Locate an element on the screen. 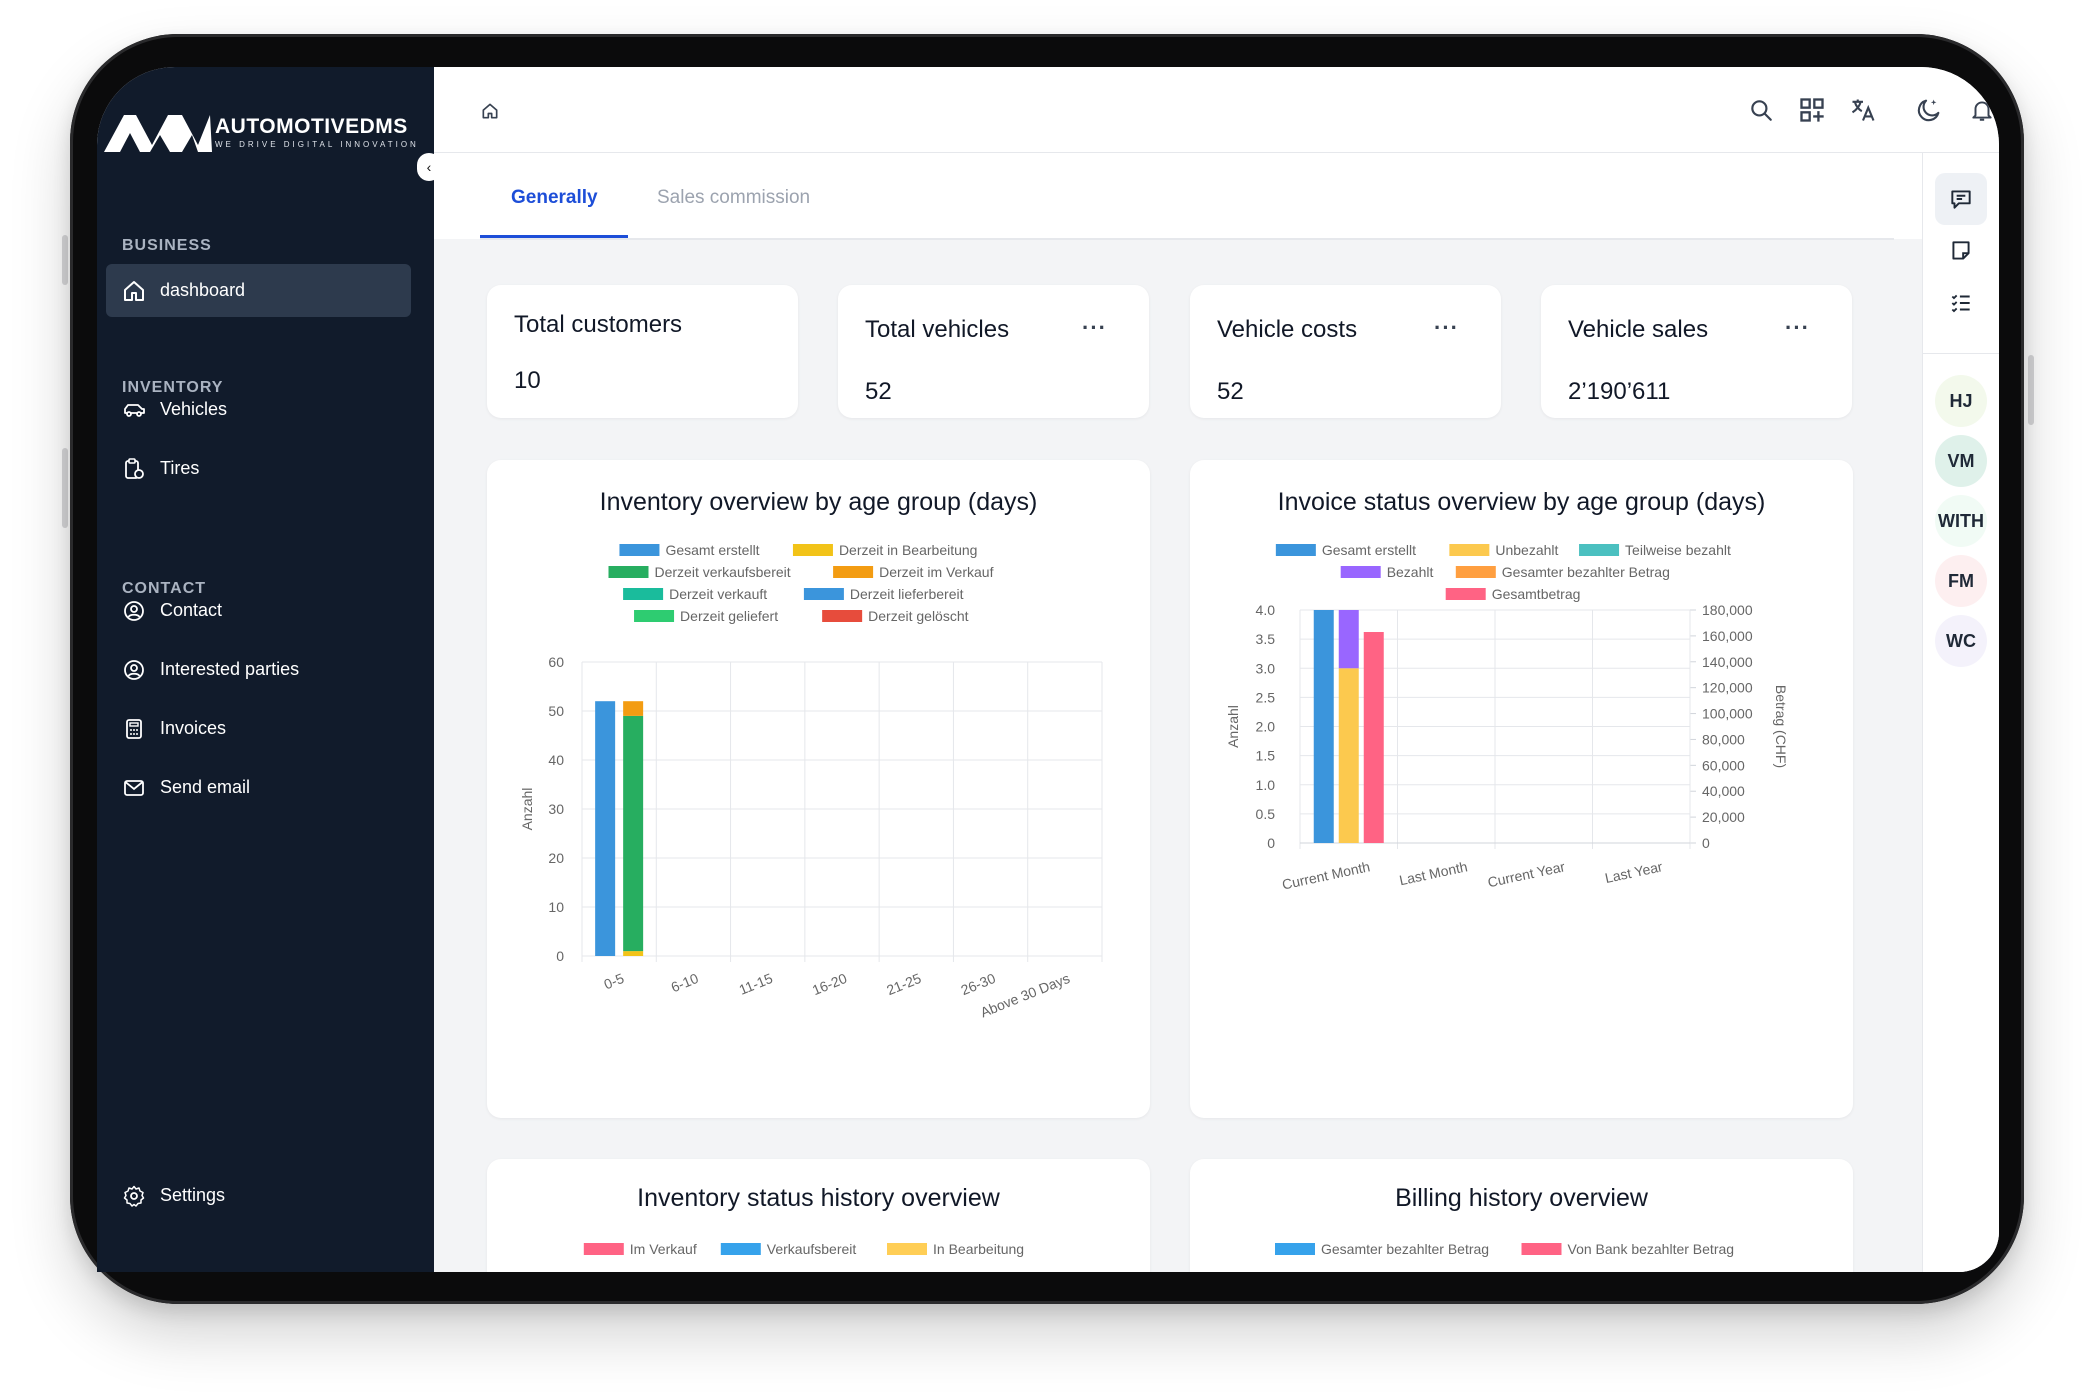  x-tick-label: Last Month is located at coordinates (1433, 873).